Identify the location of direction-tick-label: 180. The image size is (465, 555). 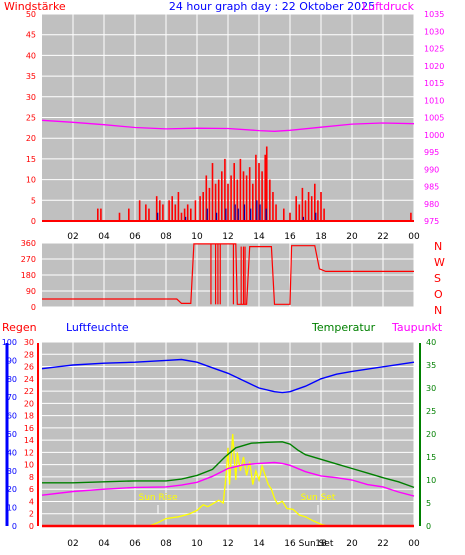
(28, 275).